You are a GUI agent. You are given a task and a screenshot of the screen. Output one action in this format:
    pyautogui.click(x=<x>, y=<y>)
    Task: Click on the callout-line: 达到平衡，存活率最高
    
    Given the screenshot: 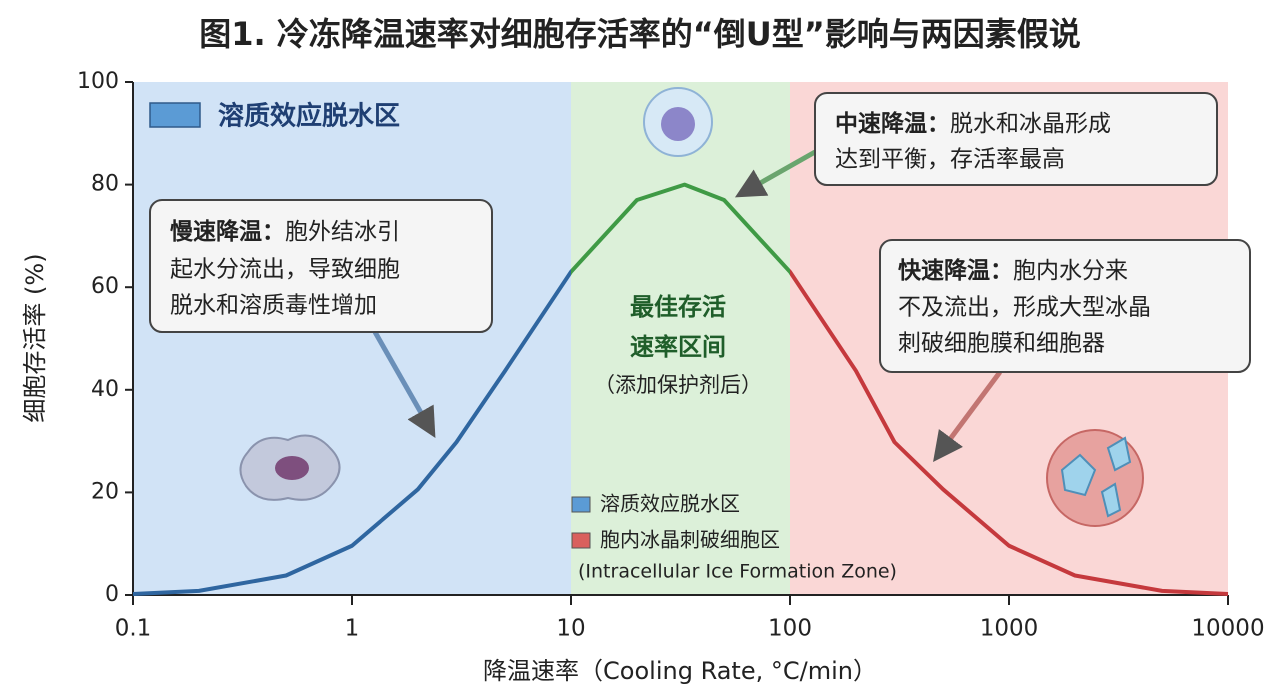 What is the action you would take?
    pyautogui.click(x=950, y=160)
    